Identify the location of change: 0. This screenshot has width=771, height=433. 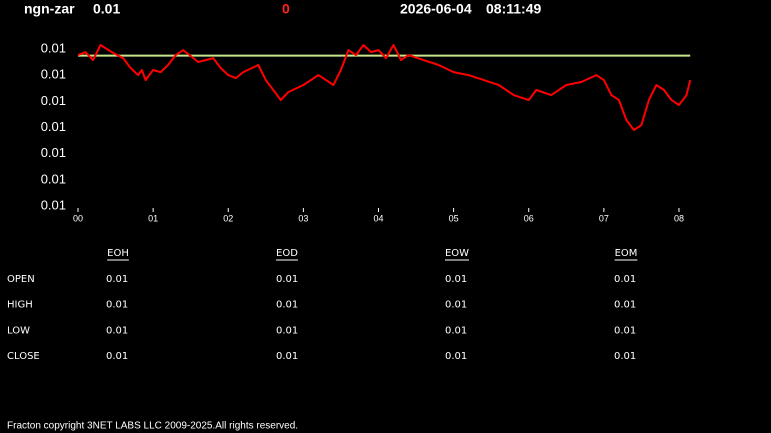
(286, 9).